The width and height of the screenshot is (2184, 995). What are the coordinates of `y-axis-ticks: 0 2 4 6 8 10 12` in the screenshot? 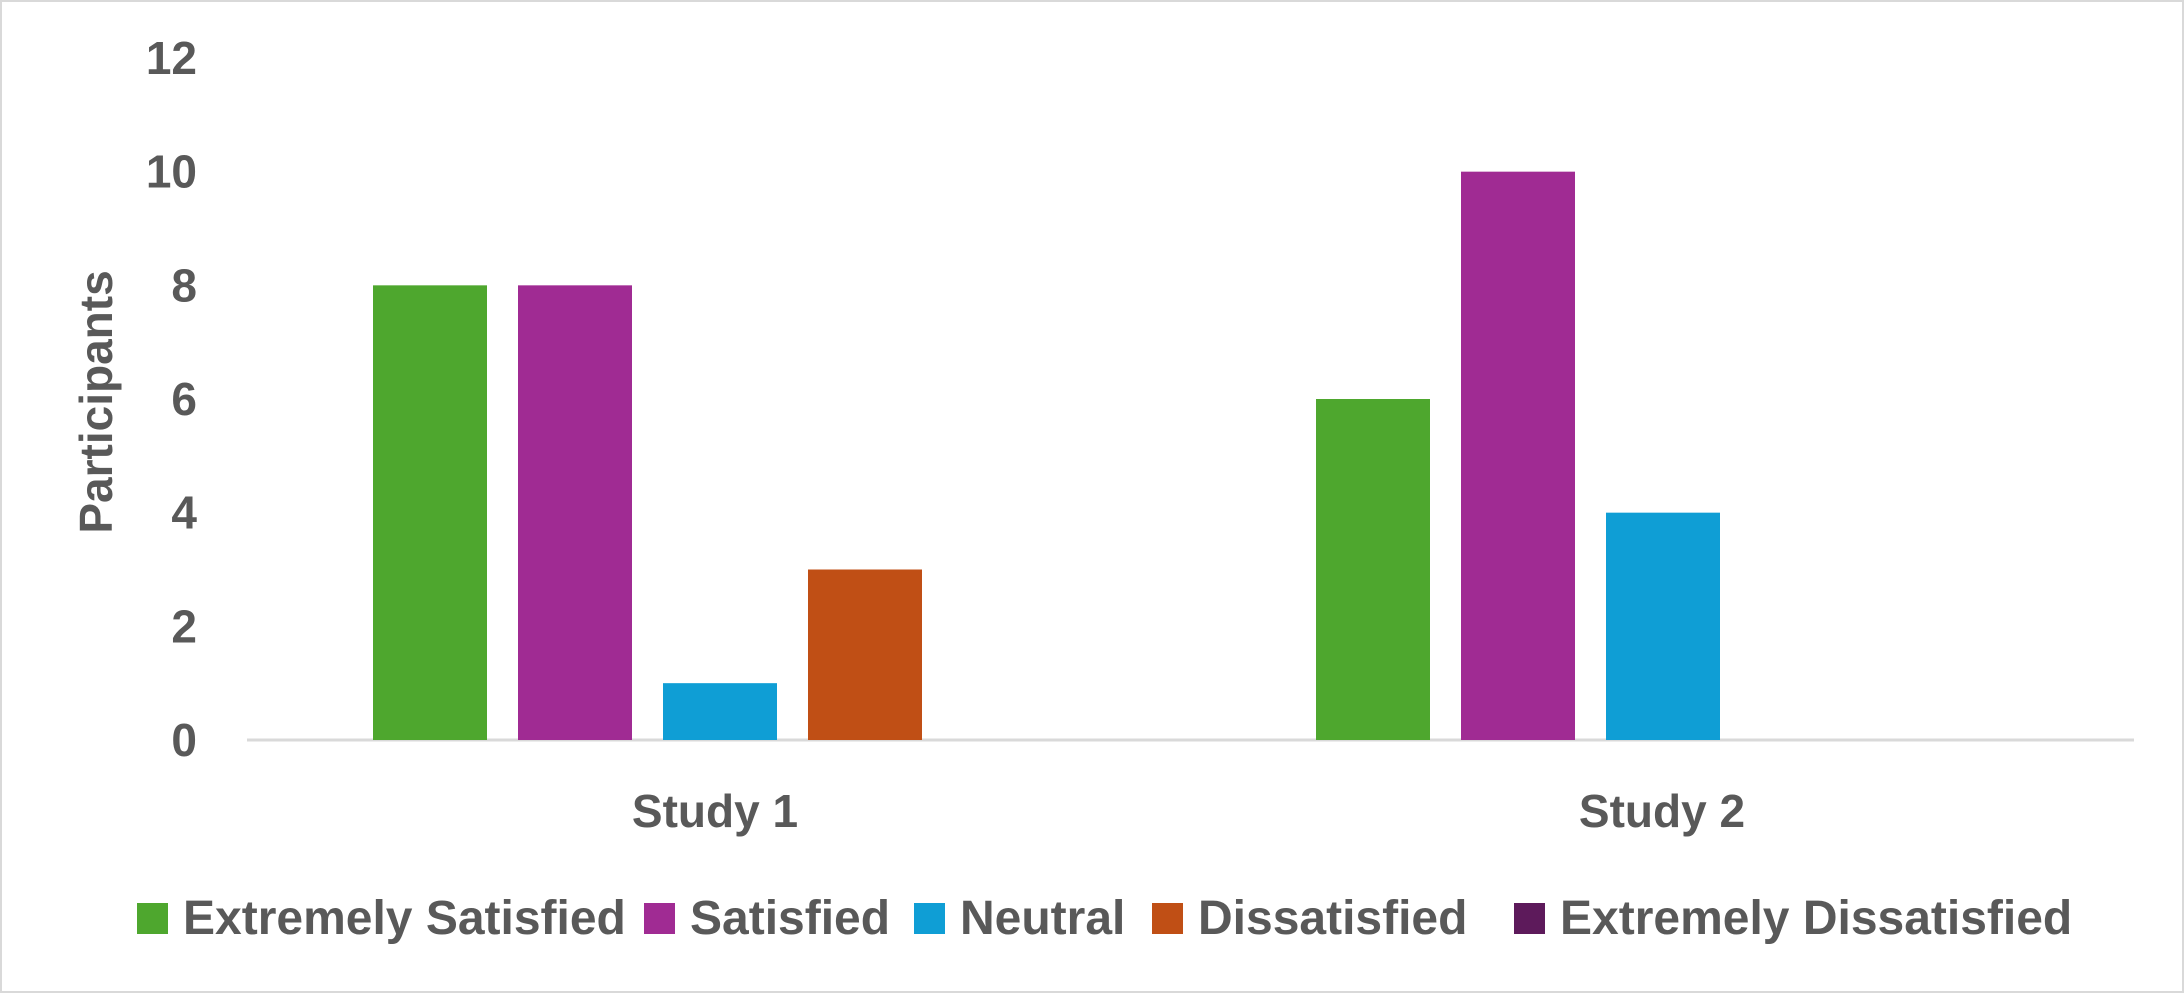 It's located at (172, 399).